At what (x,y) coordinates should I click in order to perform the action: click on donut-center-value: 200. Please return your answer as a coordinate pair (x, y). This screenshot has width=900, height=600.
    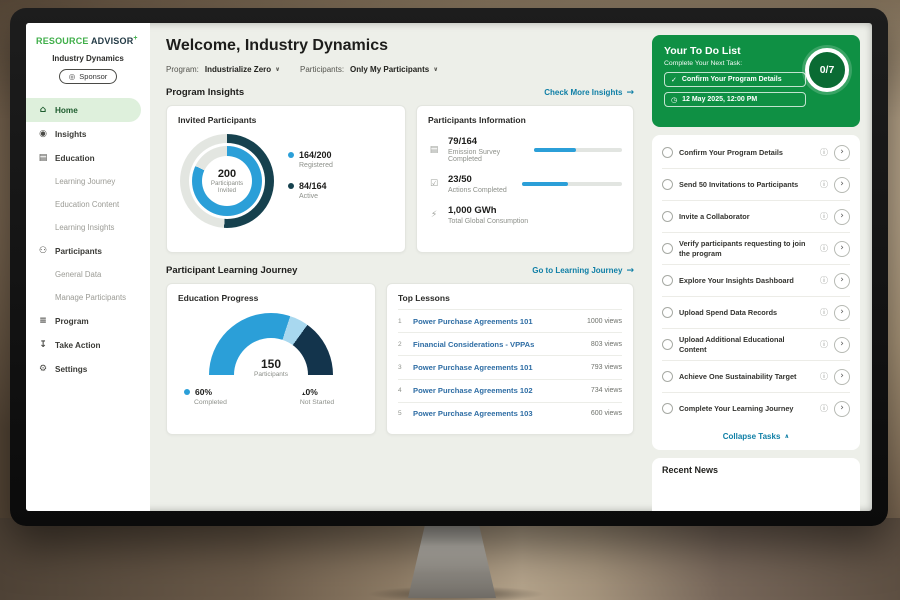
    Looking at the image, I should click on (227, 173).